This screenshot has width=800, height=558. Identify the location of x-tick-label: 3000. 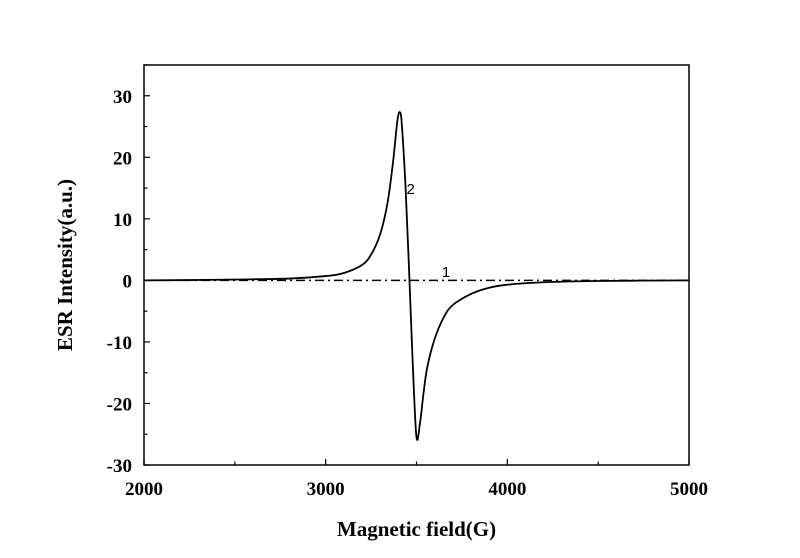
(326, 489).